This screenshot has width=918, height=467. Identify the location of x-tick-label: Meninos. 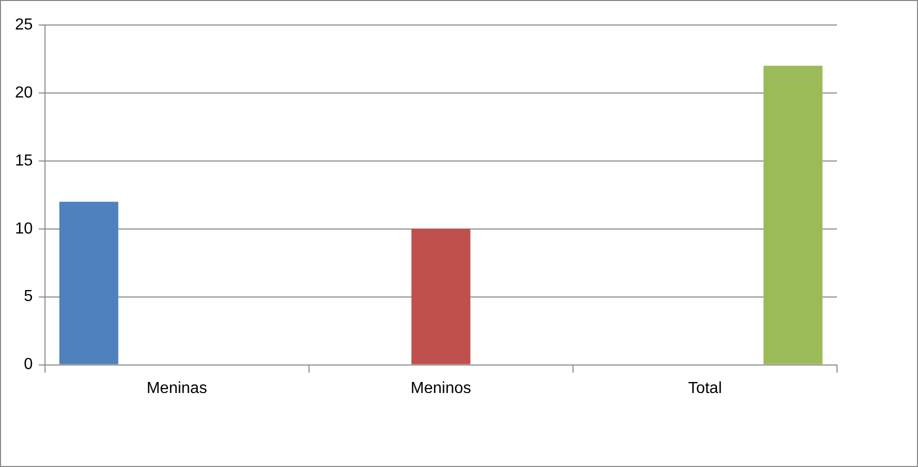
(441, 388).